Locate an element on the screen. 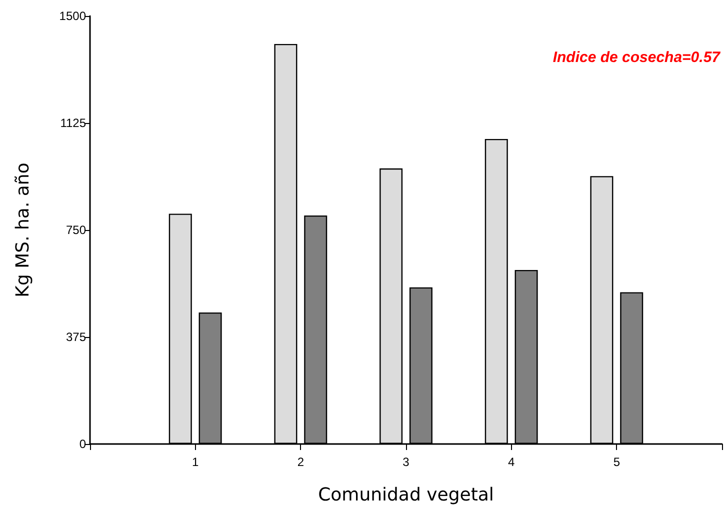 This screenshot has width=728, height=514. y-tick-label: 0 is located at coordinates (82, 444).